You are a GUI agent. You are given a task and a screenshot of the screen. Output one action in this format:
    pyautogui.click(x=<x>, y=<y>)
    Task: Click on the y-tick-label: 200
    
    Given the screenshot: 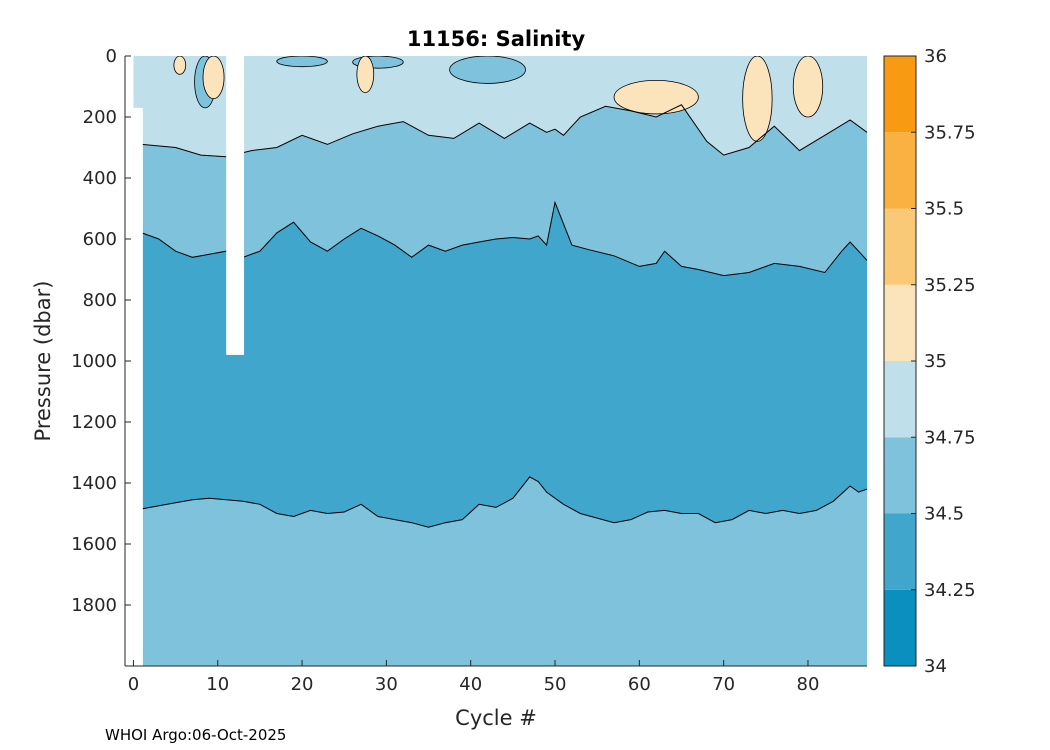 What is the action you would take?
    pyautogui.click(x=100, y=117)
    